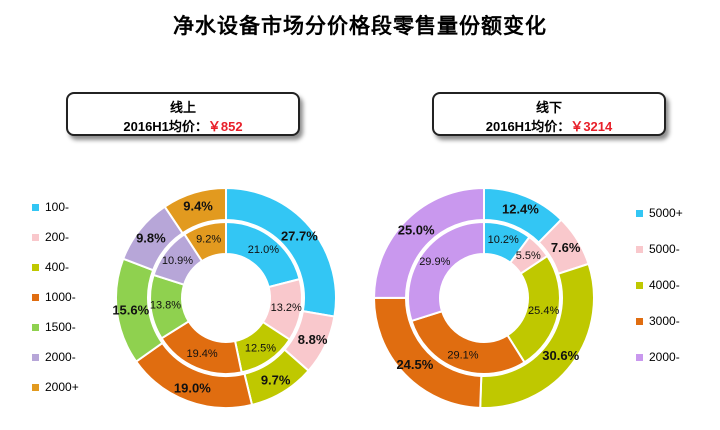 The height and width of the screenshot is (430, 720). What do you see at coordinates (503, 240) in the screenshot?
I see `offline-inner-label-0: 10.2%` at bounding box center [503, 240].